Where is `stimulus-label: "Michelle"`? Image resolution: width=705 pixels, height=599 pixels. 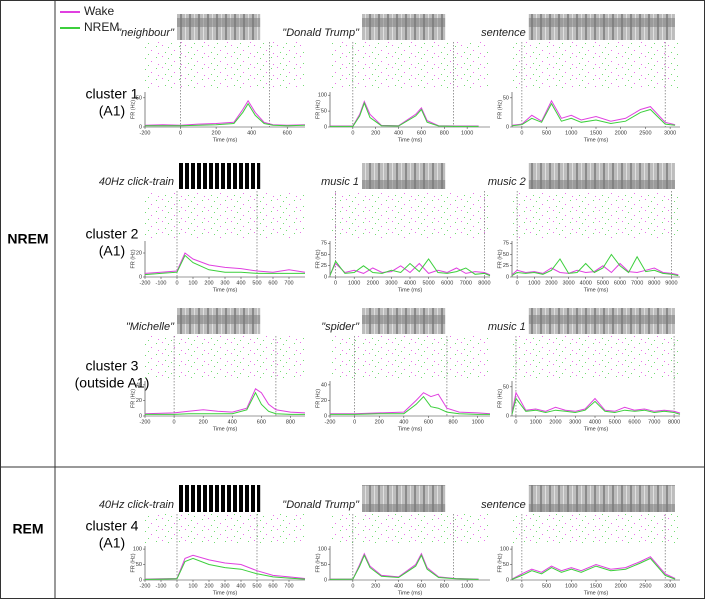
stimulus-label: "Michelle" is located at coordinates (150, 327).